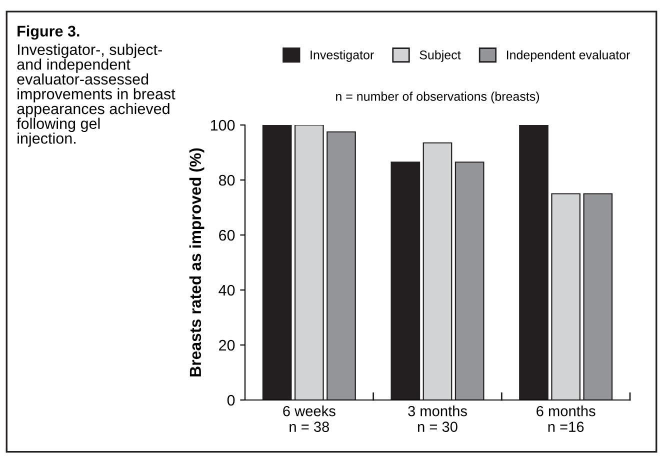 This screenshot has height=461, width=663. I want to click on x-tick-label: 6 weeks n = 38, so click(309, 419).